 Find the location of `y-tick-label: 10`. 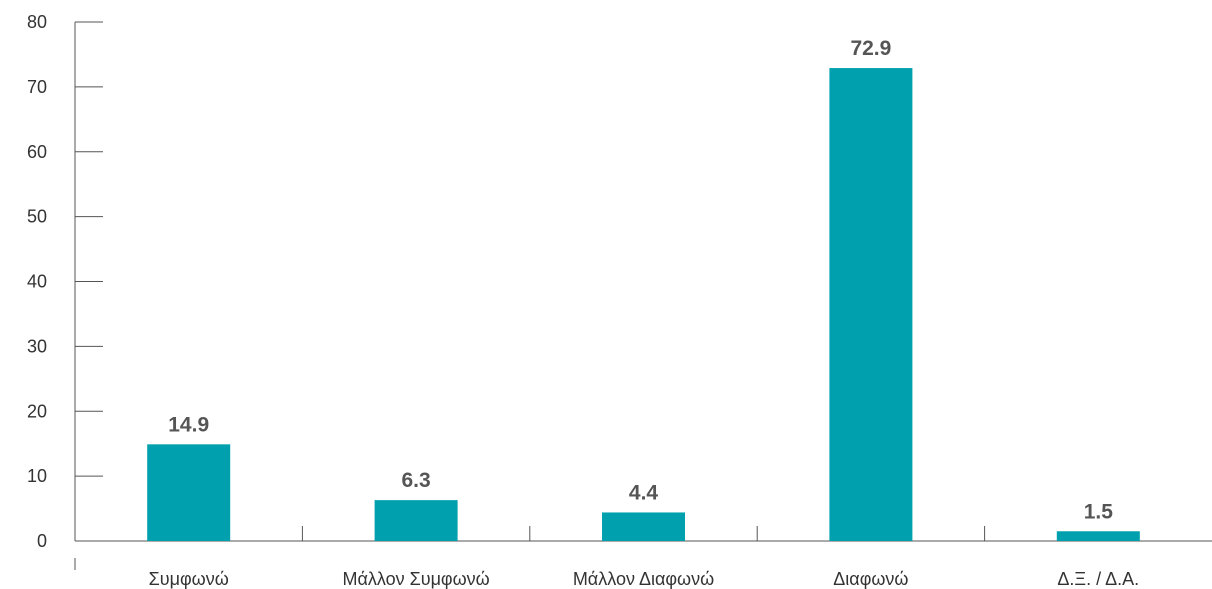

y-tick-label: 10 is located at coordinates (37, 476).